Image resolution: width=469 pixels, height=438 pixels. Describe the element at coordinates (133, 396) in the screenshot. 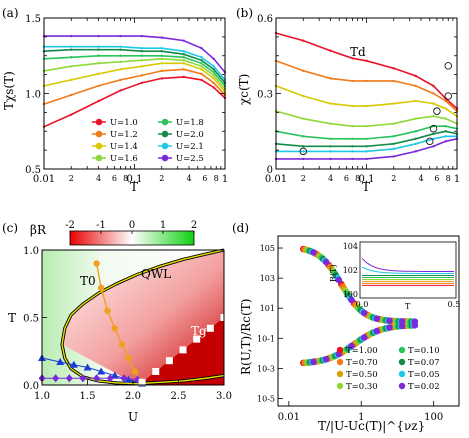

I see `panel-c-xtick-label: 2.0` at that location.